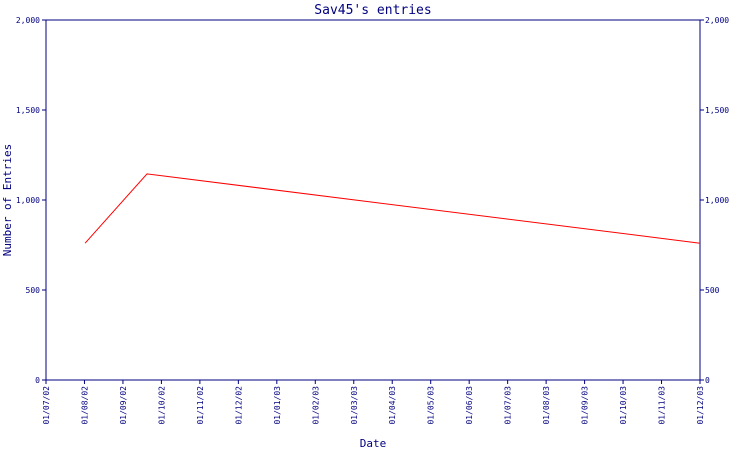 The image size is (750, 450). What do you see at coordinates (7, 200) in the screenshot?
I see `y-axis-label: Number of Entries` at bounding box center [7, 200].